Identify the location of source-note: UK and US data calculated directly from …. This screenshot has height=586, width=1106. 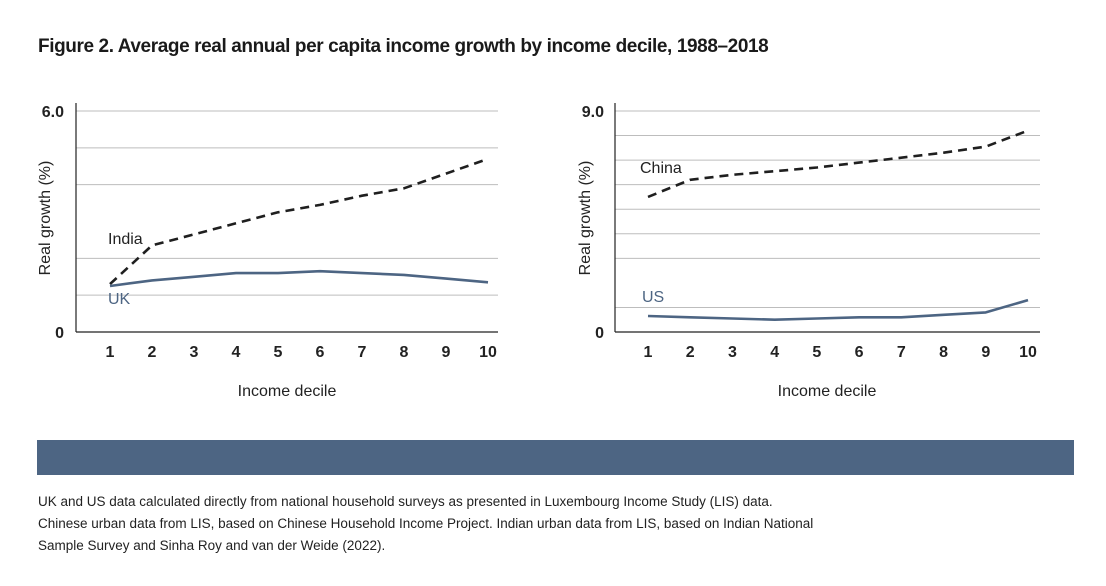
(426, 523).